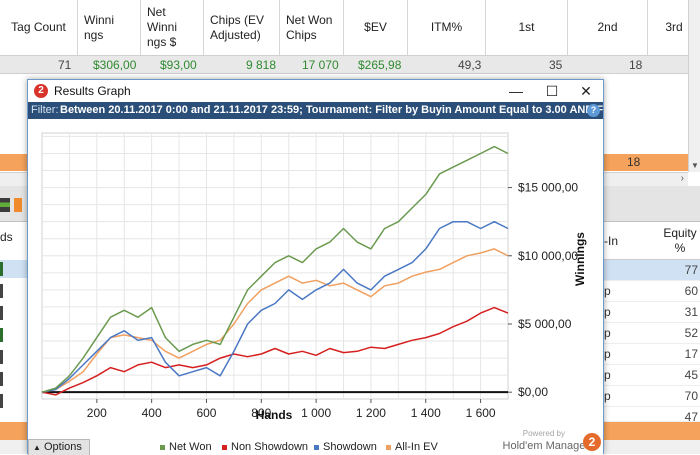  What do you see at coordinates (242, 27) in the screenshot?
I see `col-chips-ev: Chips (EV Adjusted)` at bounding box center [242, 27].